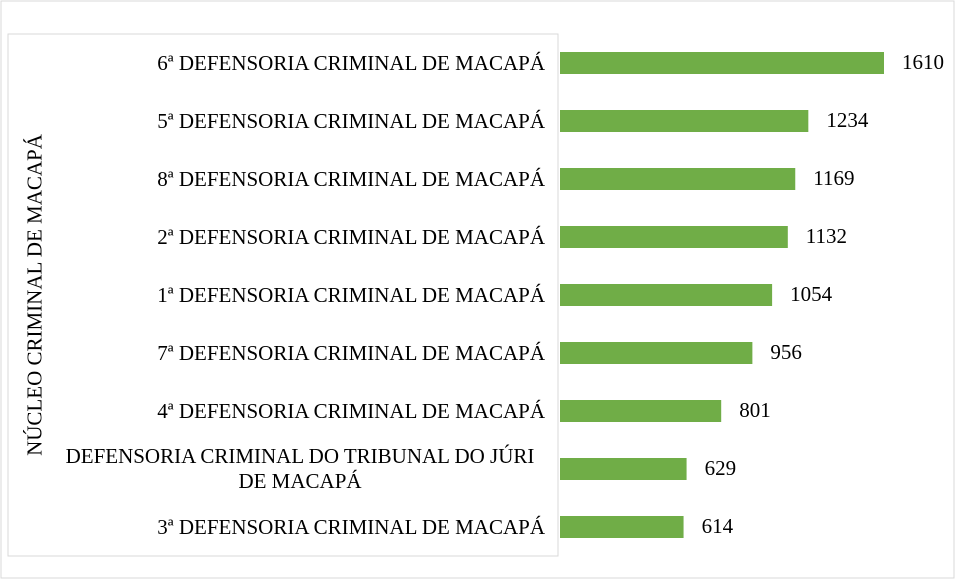  I want to click on category-label: 4ª DEFENSORIA CRIMINAL DE MACAPÁ, so click(351, 410).